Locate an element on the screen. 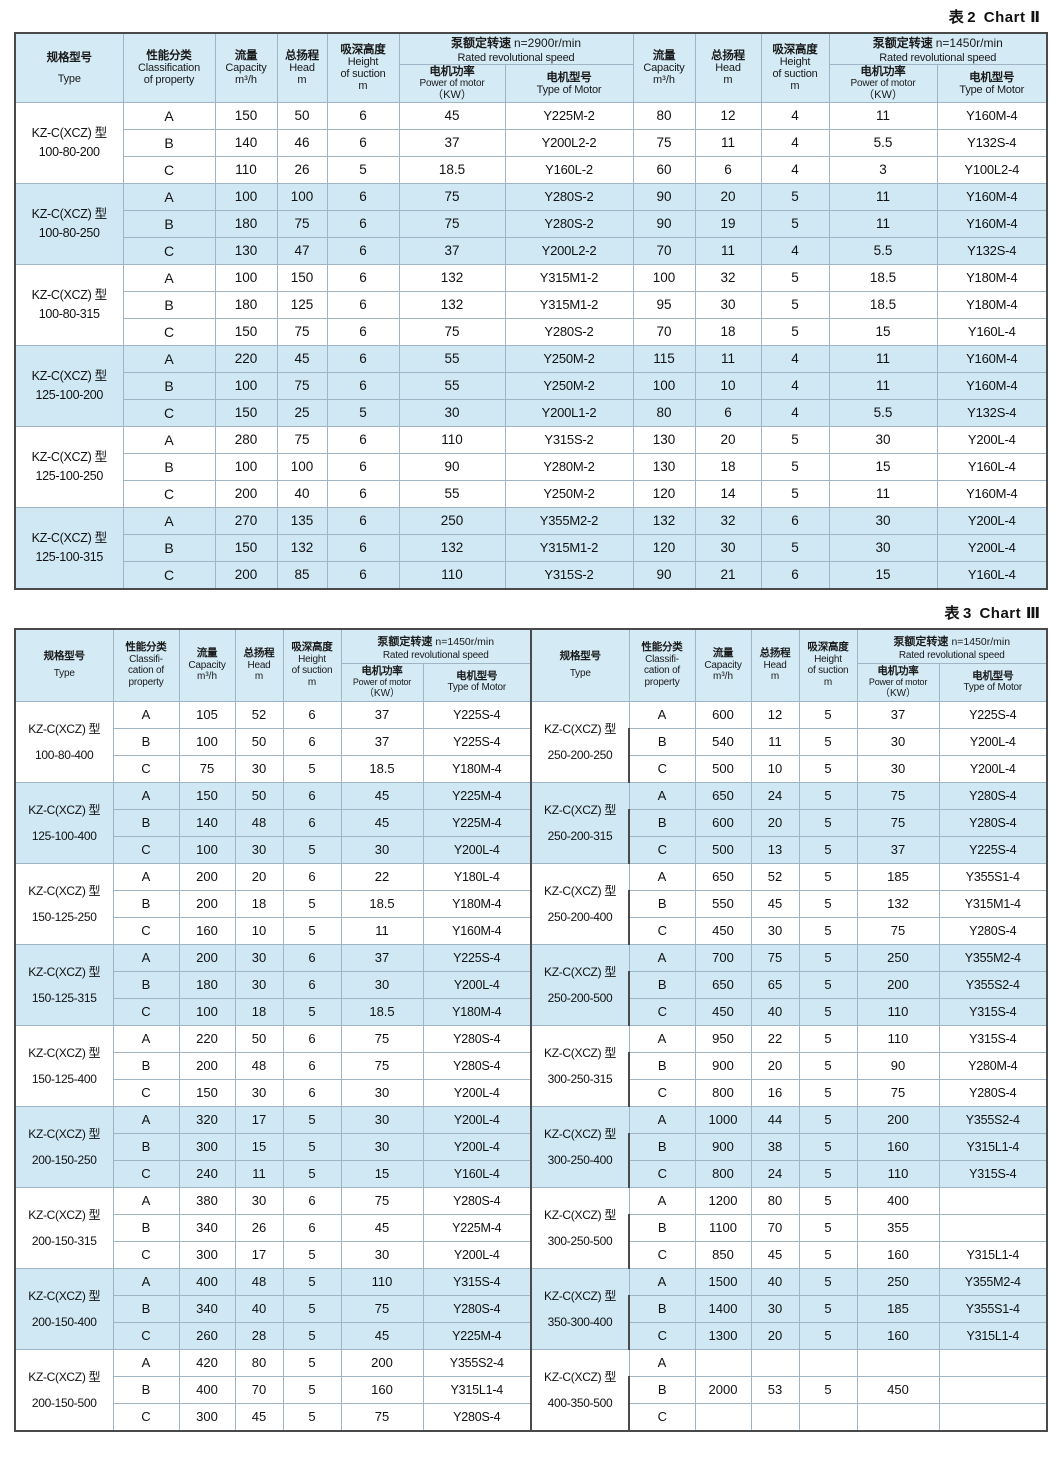  col-header-motor-right: 电机型号 Type of Motor is located at coordinates (992, 83).